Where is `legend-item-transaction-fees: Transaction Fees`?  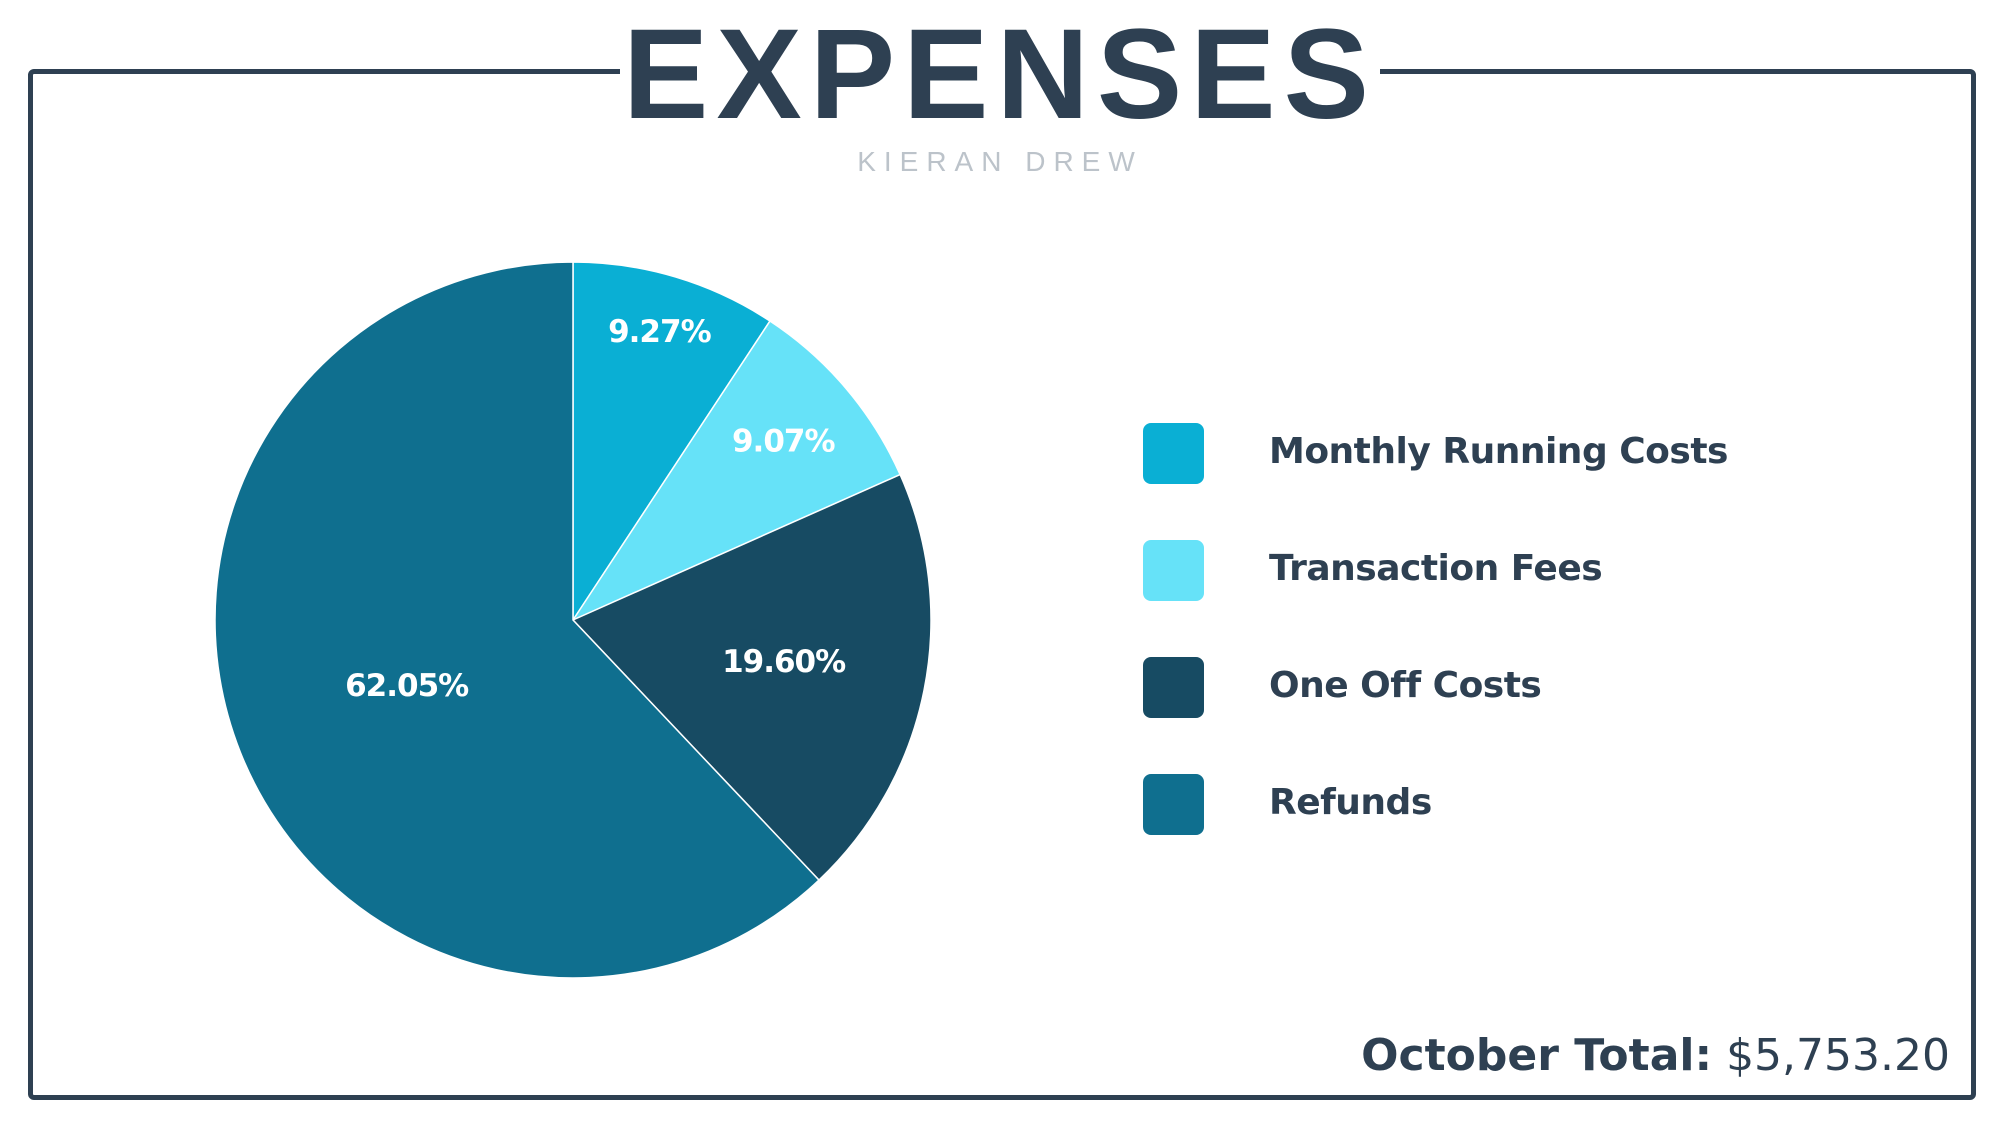 legend-item-transaction-fees: Transaction Fees is located at coordinates (1493, 570).